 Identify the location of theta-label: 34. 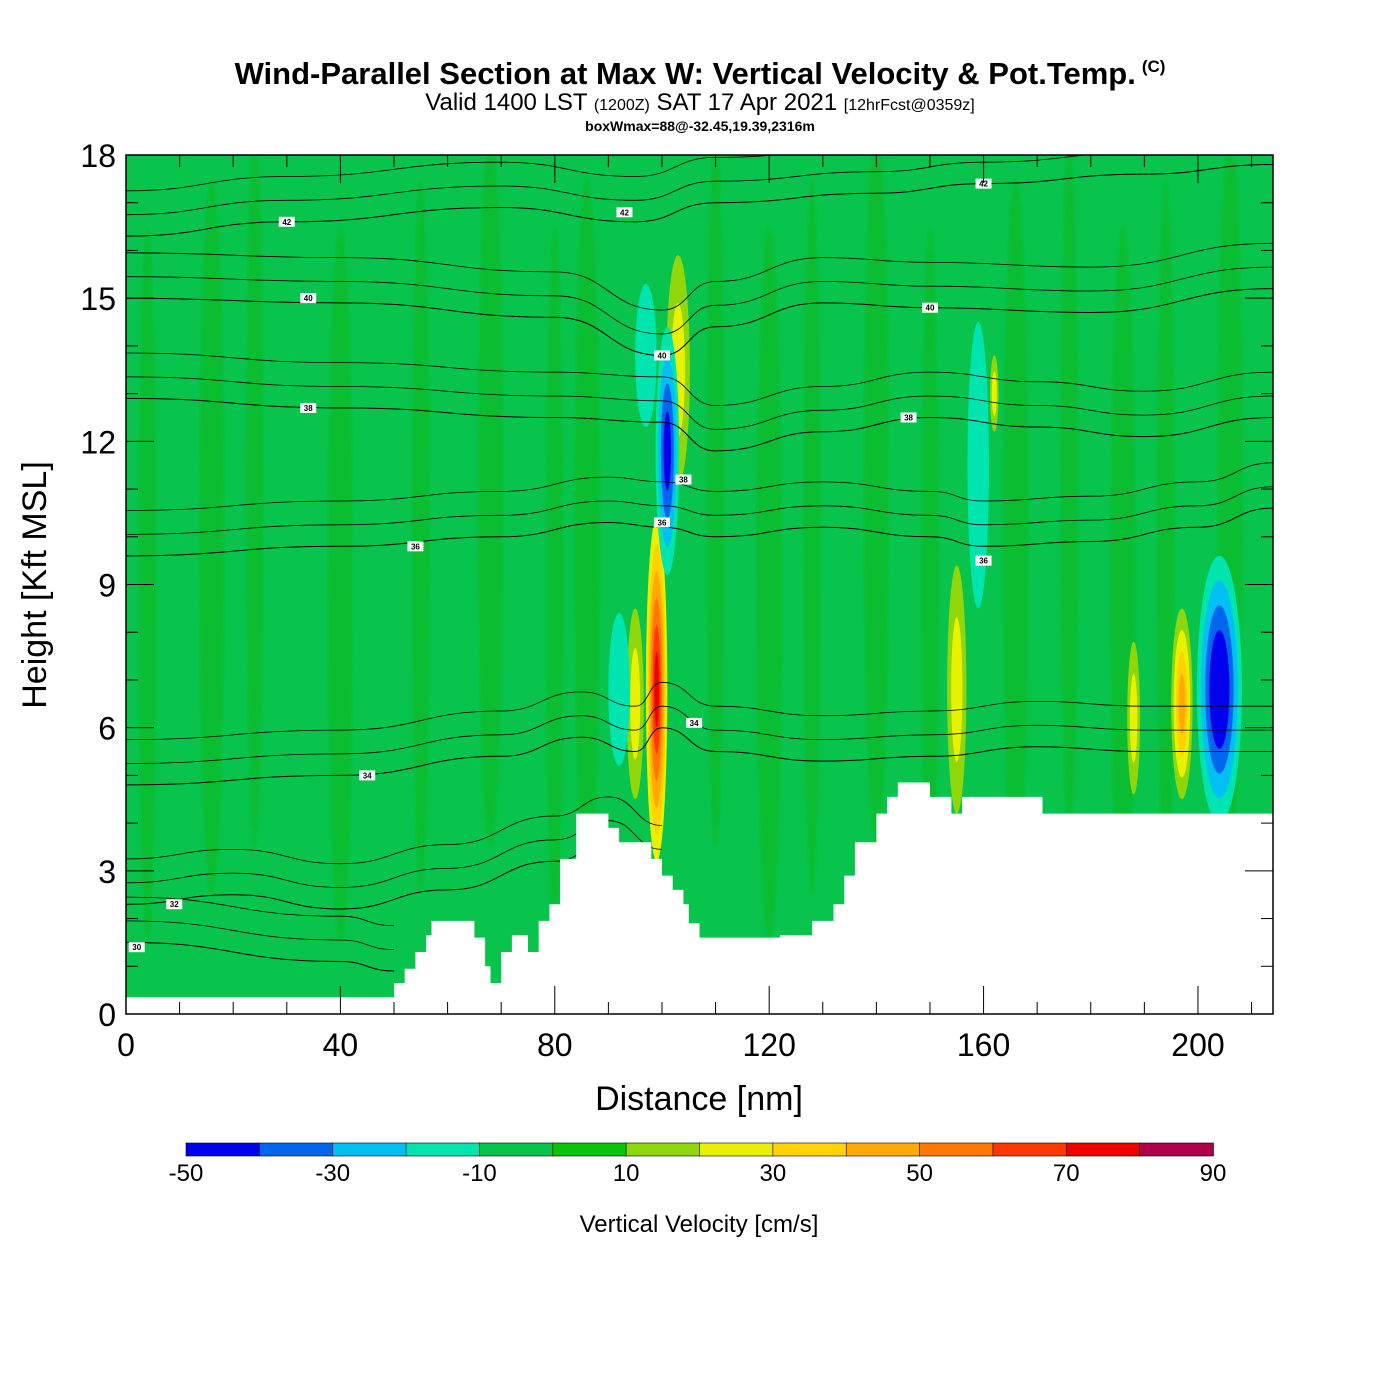
(694, 722).